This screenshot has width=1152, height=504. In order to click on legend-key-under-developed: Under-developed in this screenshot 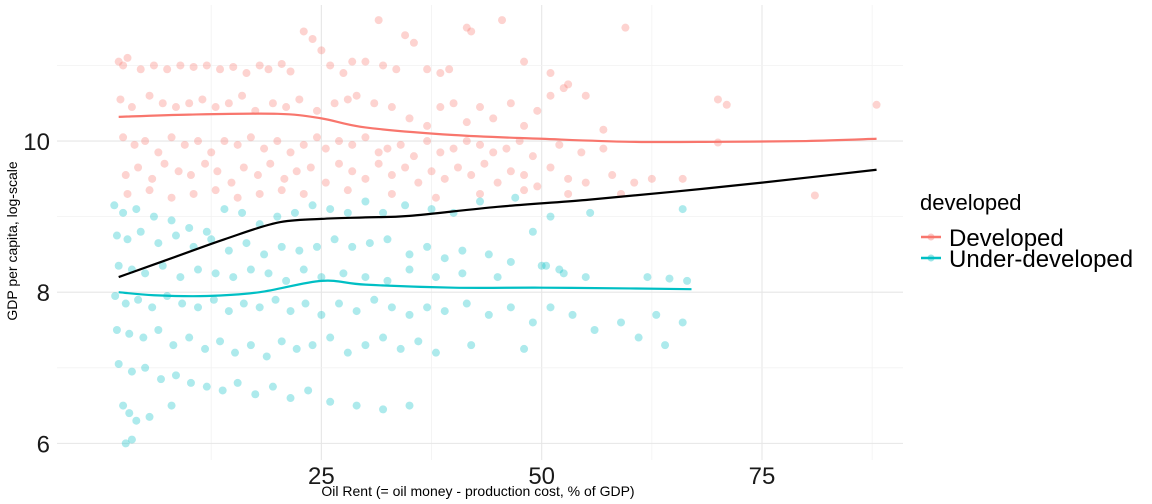, I will do `click(1027, 259)`.